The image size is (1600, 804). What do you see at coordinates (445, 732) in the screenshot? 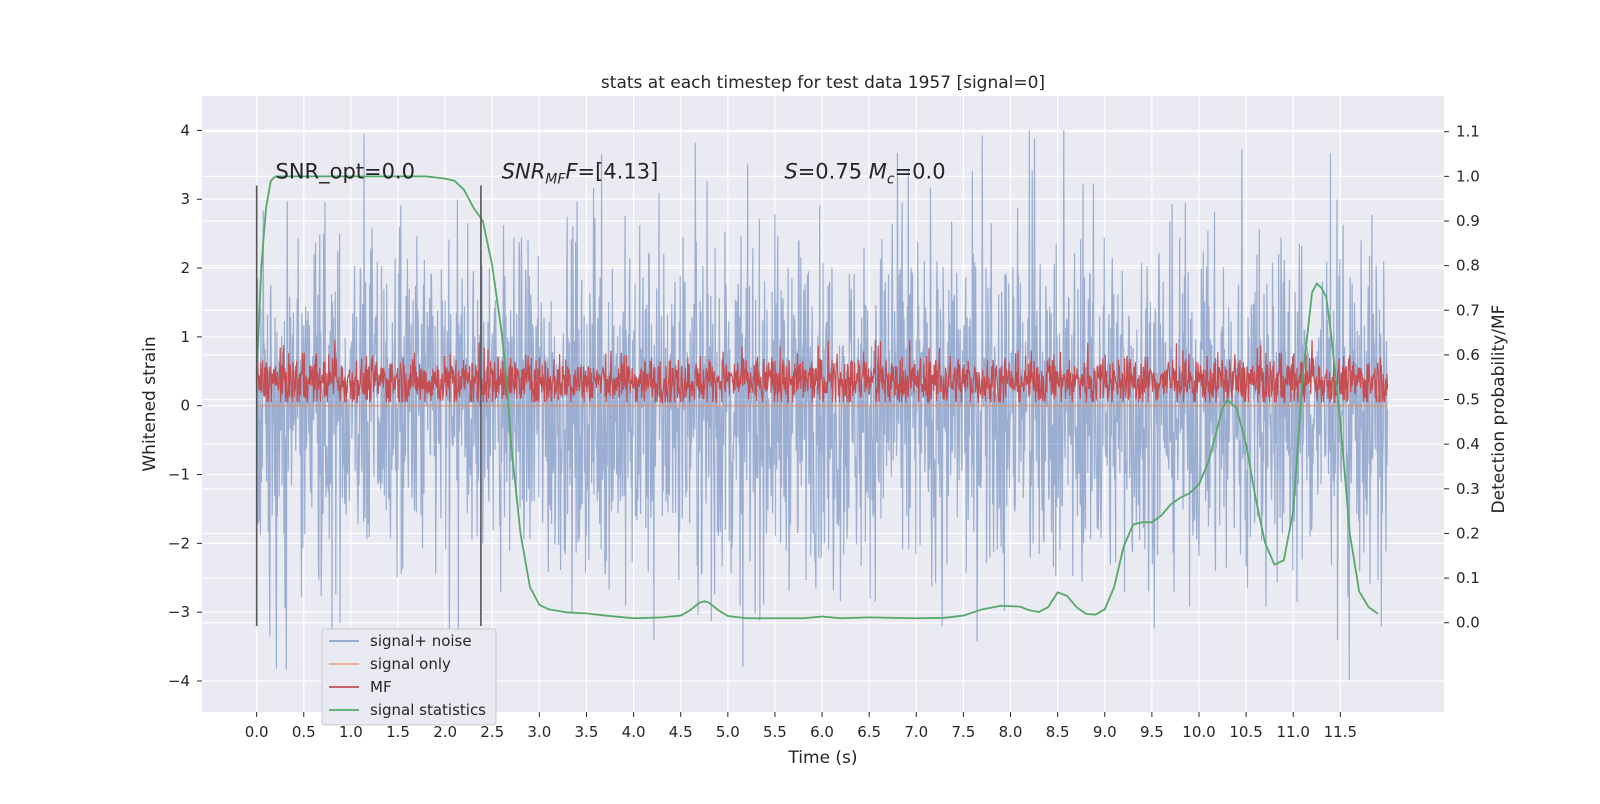
I see `x-tick-label: 2.0` at bounding box center [445, 732].